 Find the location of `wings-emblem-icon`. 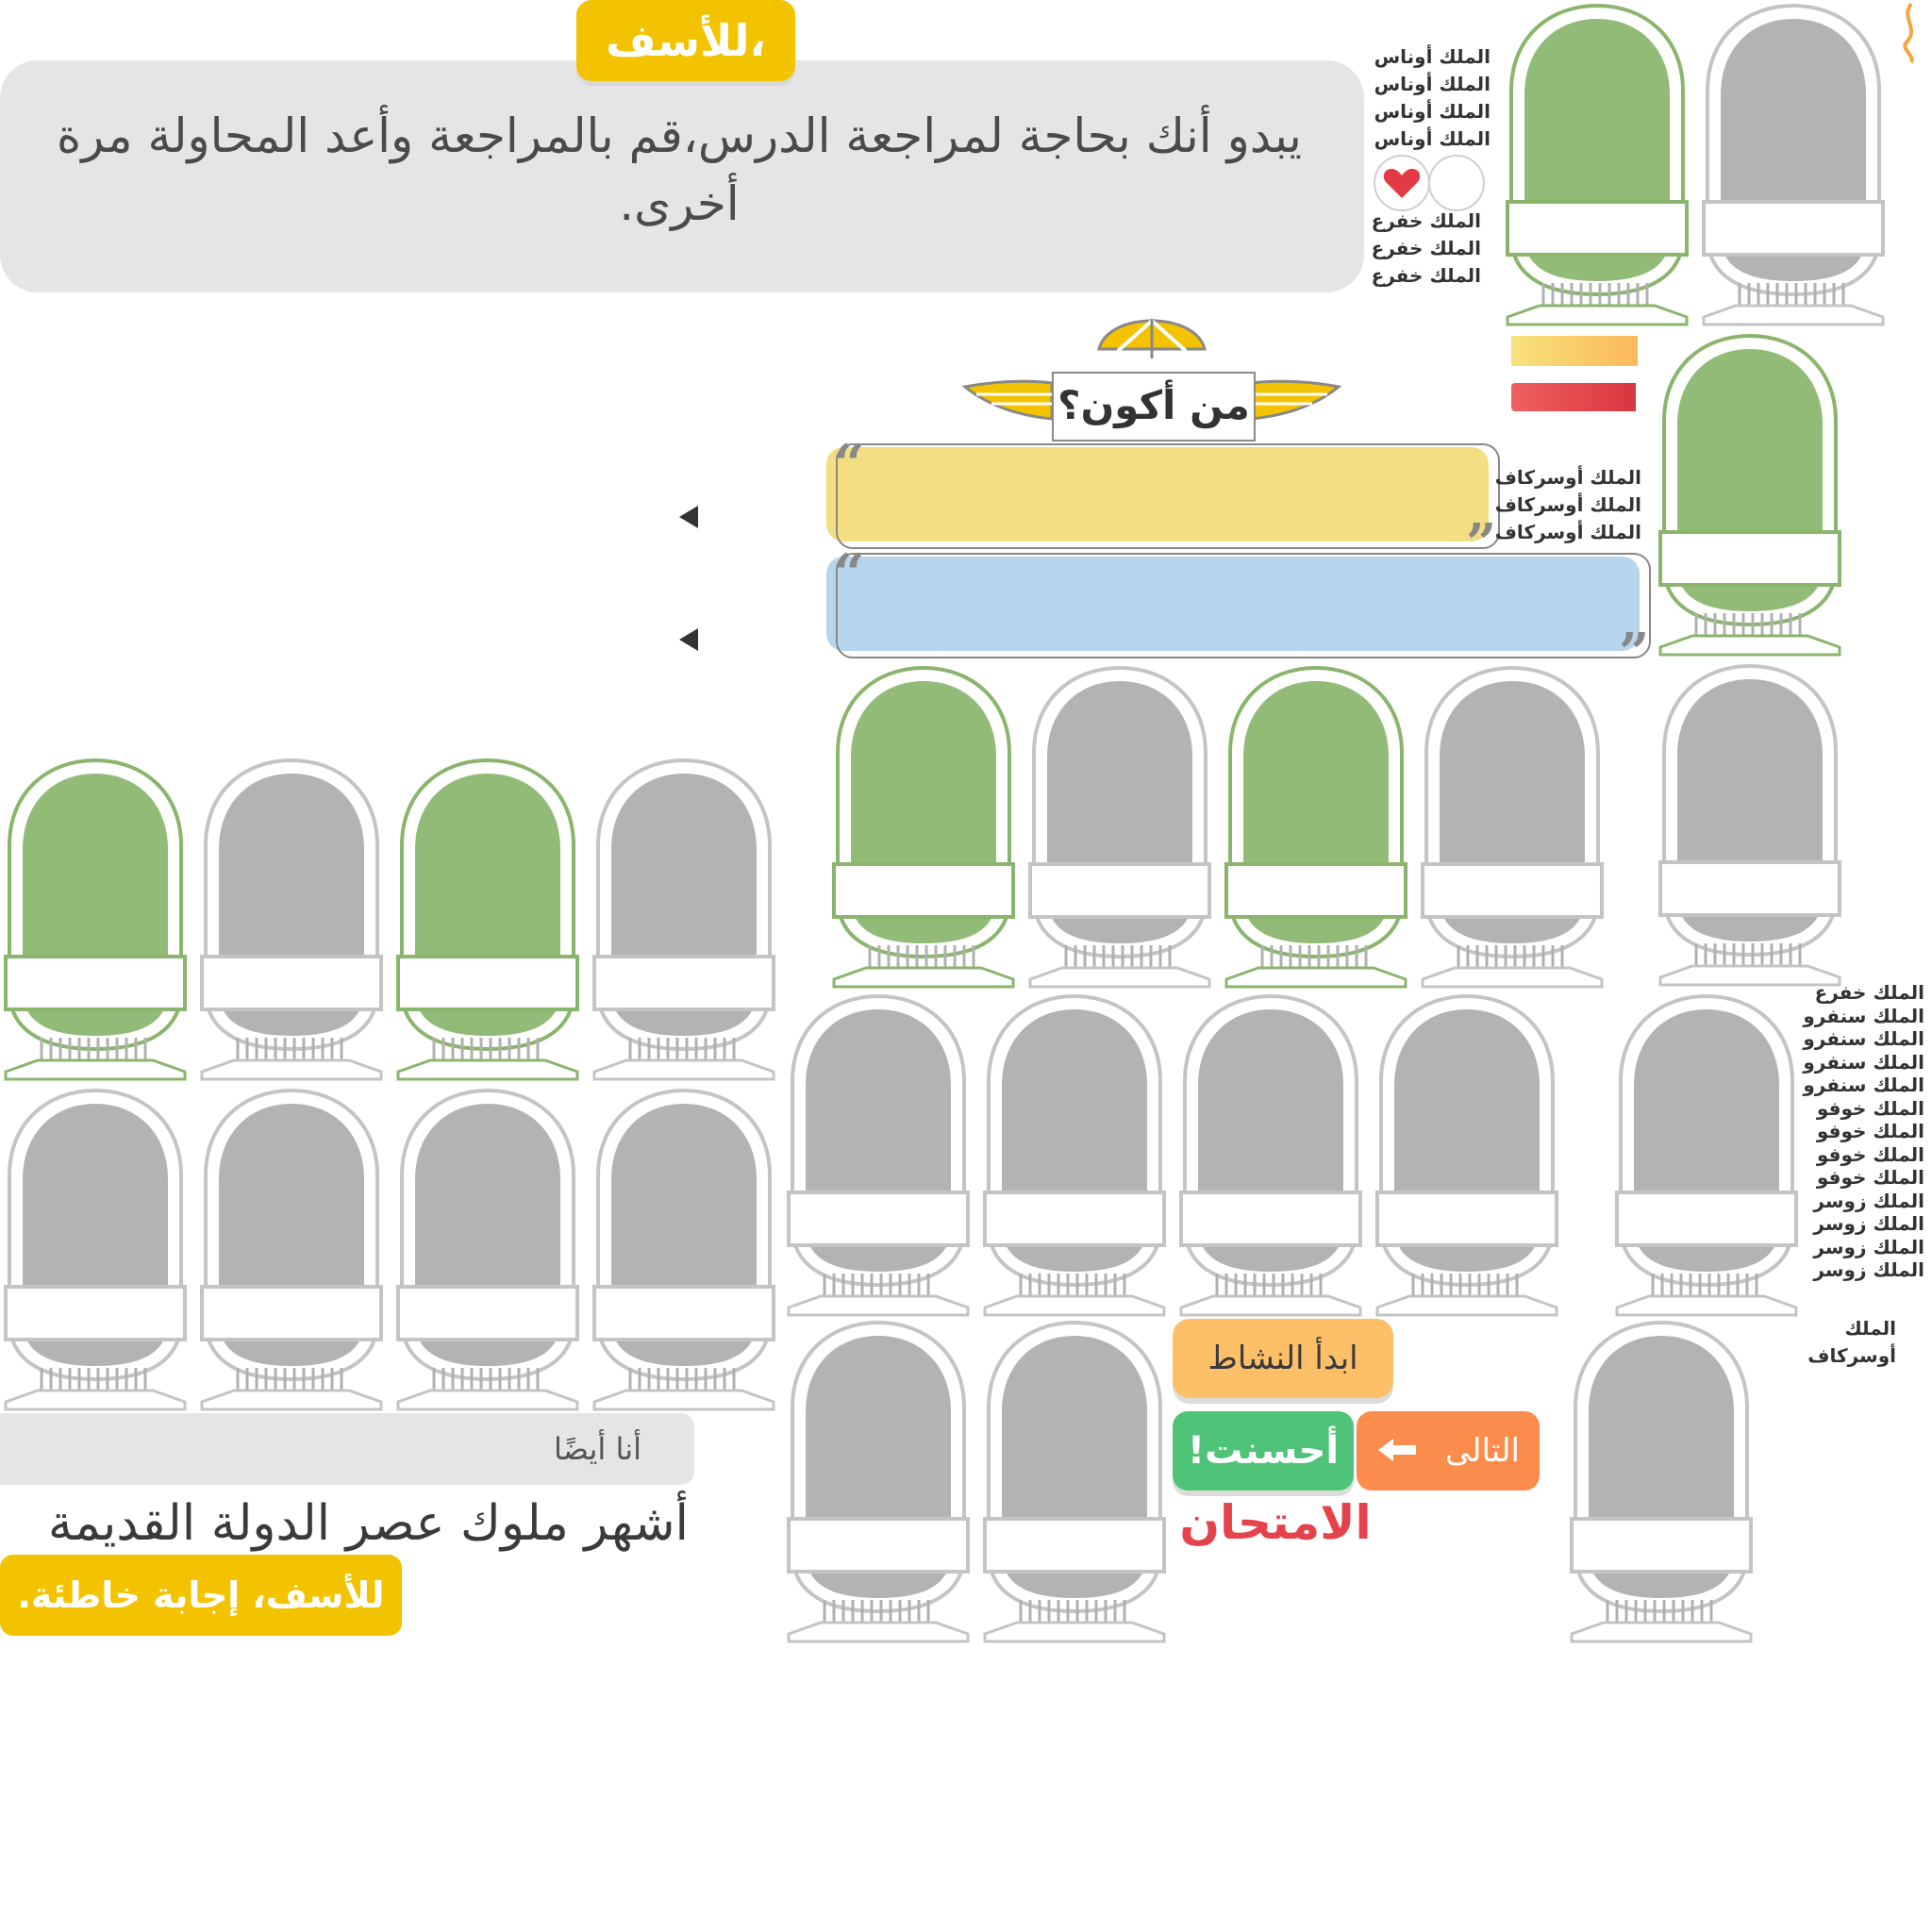

wings-emblem-icon is located at coordinates (1152, 367).